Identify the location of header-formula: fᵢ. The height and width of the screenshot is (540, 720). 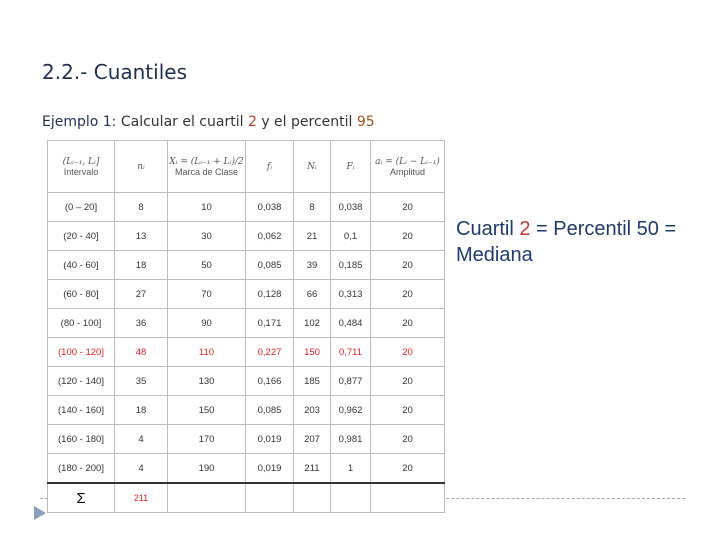
(269, 166).